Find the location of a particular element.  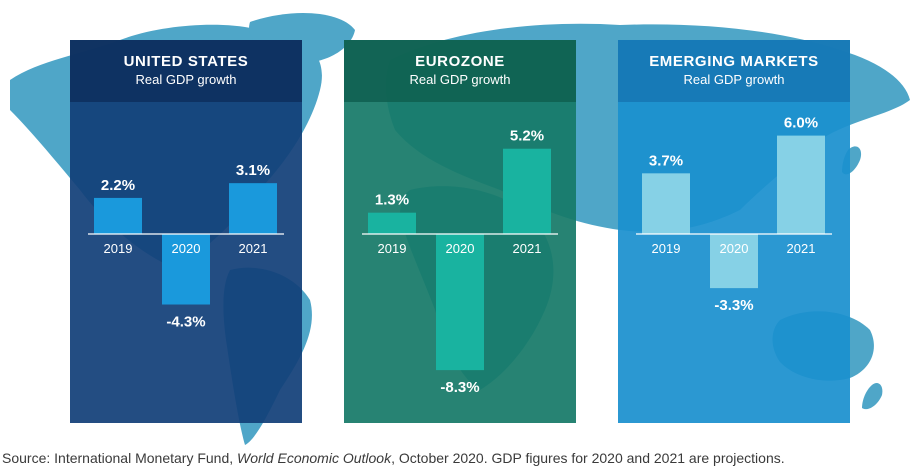

source-prefix: Source: International Monetary Fund, is located at coordinates (120, 458).